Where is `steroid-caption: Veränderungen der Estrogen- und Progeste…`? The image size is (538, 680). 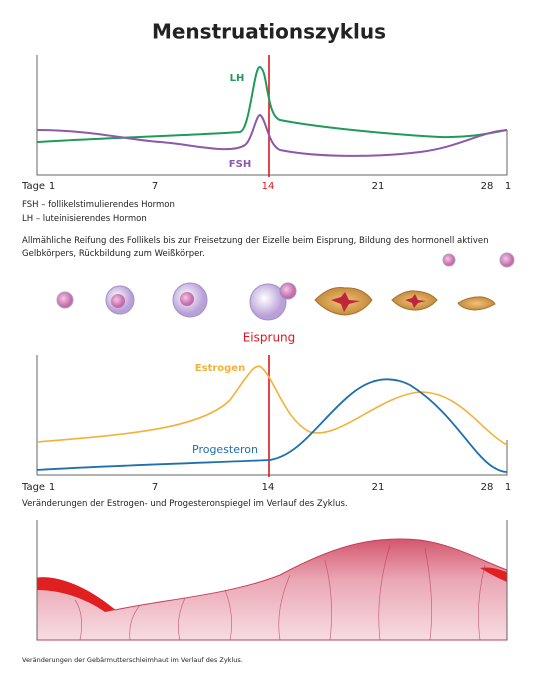 steroid-caption: Veränderungen der Estrogen- und Progeste… is located at coordinates (185, 504).